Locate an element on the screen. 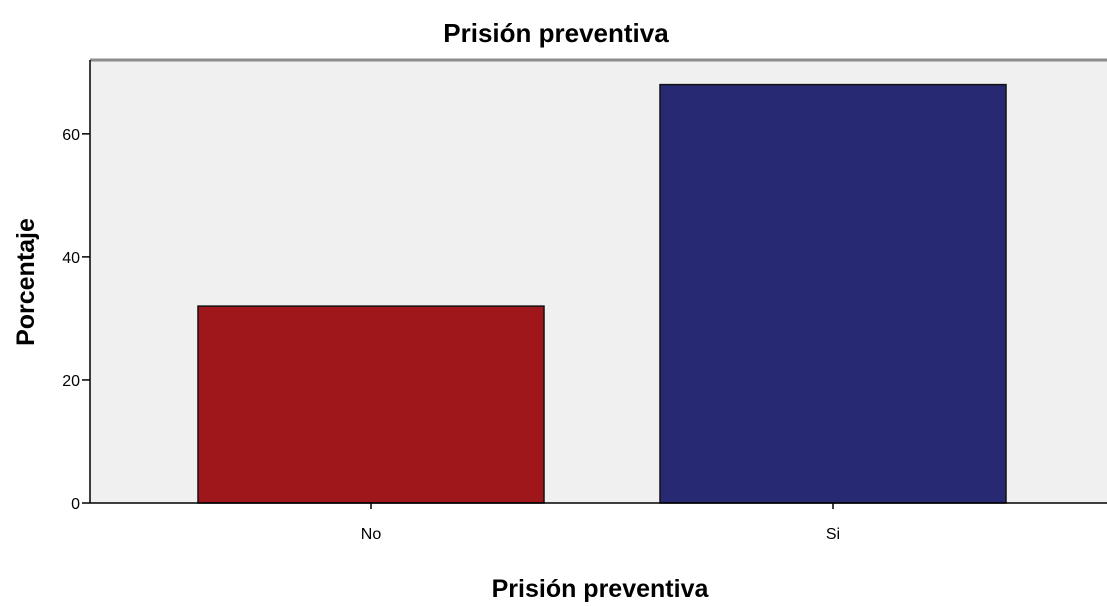 The height and width of the screenshot is (606, 1107). x-tick-label: Si is located at coordinates (833, 534).